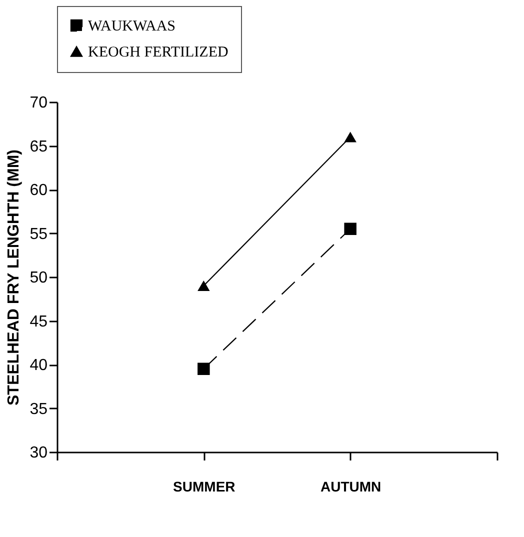 Image resolution: width=524 pixels, height=537 pixels. I want to click on y-tick-label: 70, so click(39, 103).